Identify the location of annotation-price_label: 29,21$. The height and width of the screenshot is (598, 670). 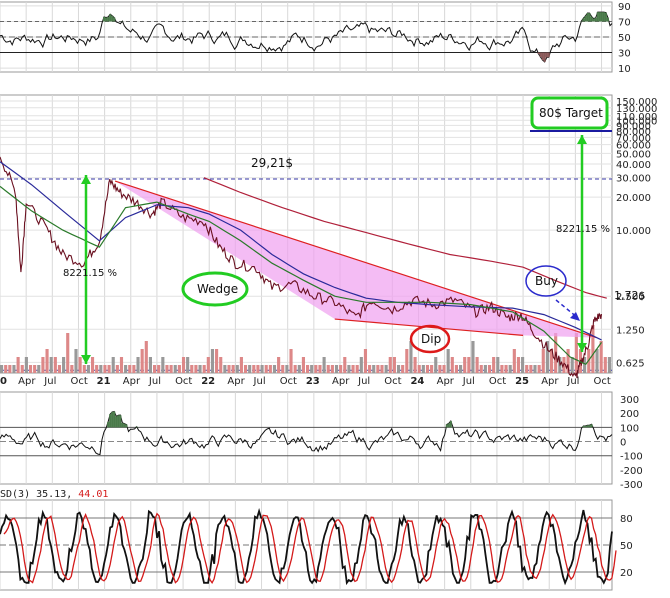
(272, 163).